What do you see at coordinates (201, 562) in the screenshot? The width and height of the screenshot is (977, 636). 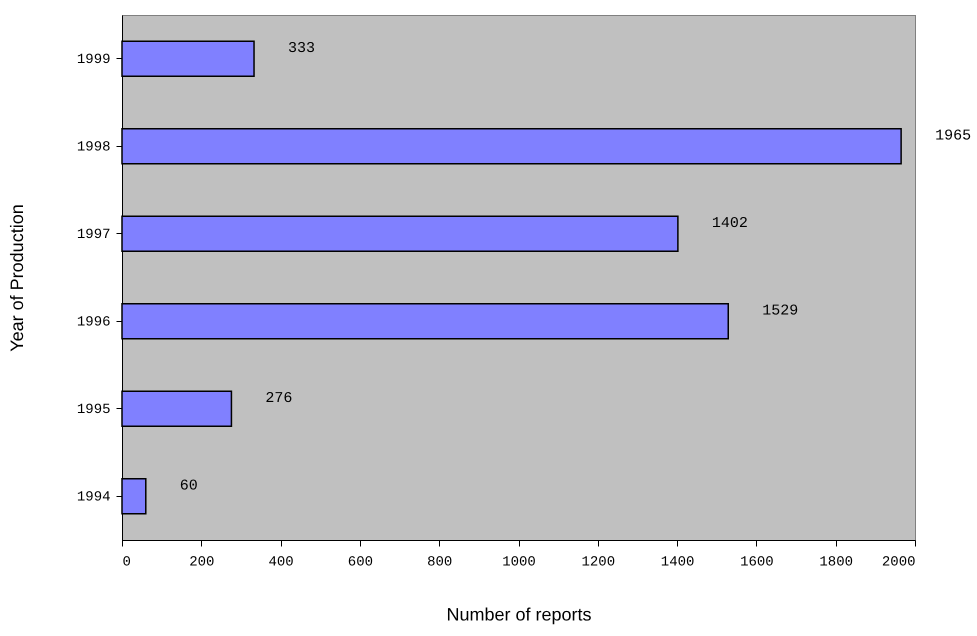 I see `x-tick-label: 200` at bounding box center [201, 562].